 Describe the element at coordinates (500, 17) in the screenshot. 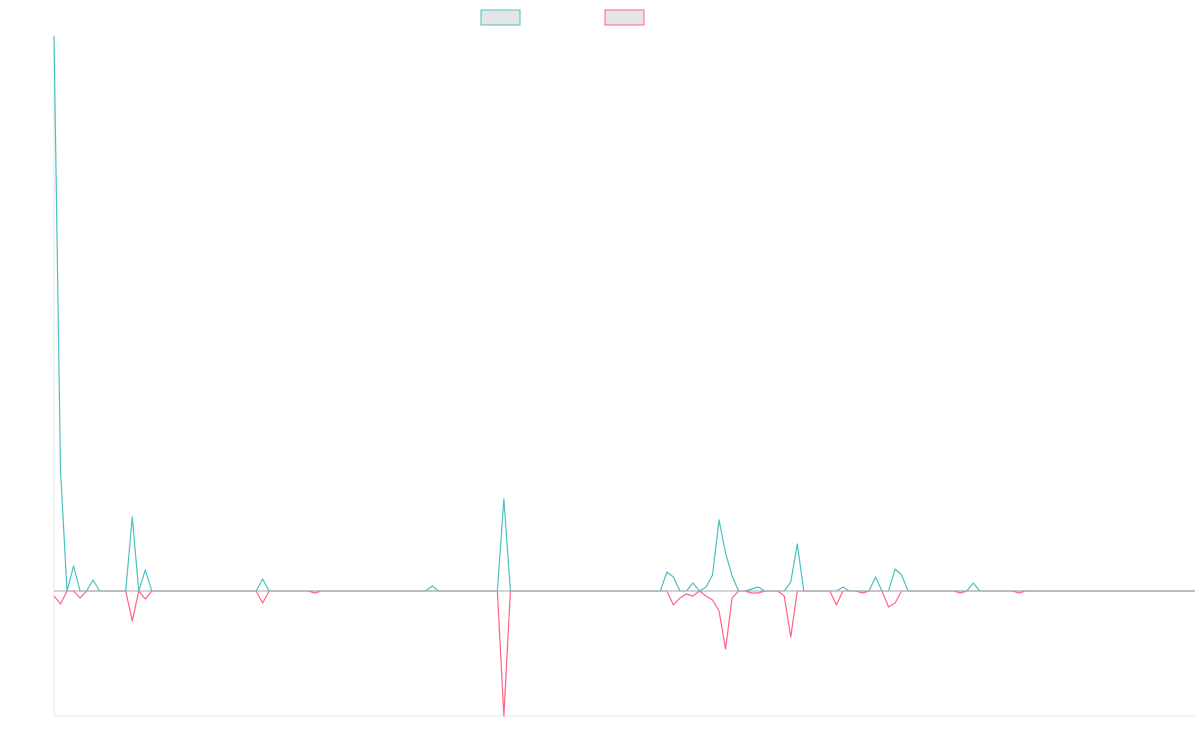

I see `legend-swatch-series-a` at that location.